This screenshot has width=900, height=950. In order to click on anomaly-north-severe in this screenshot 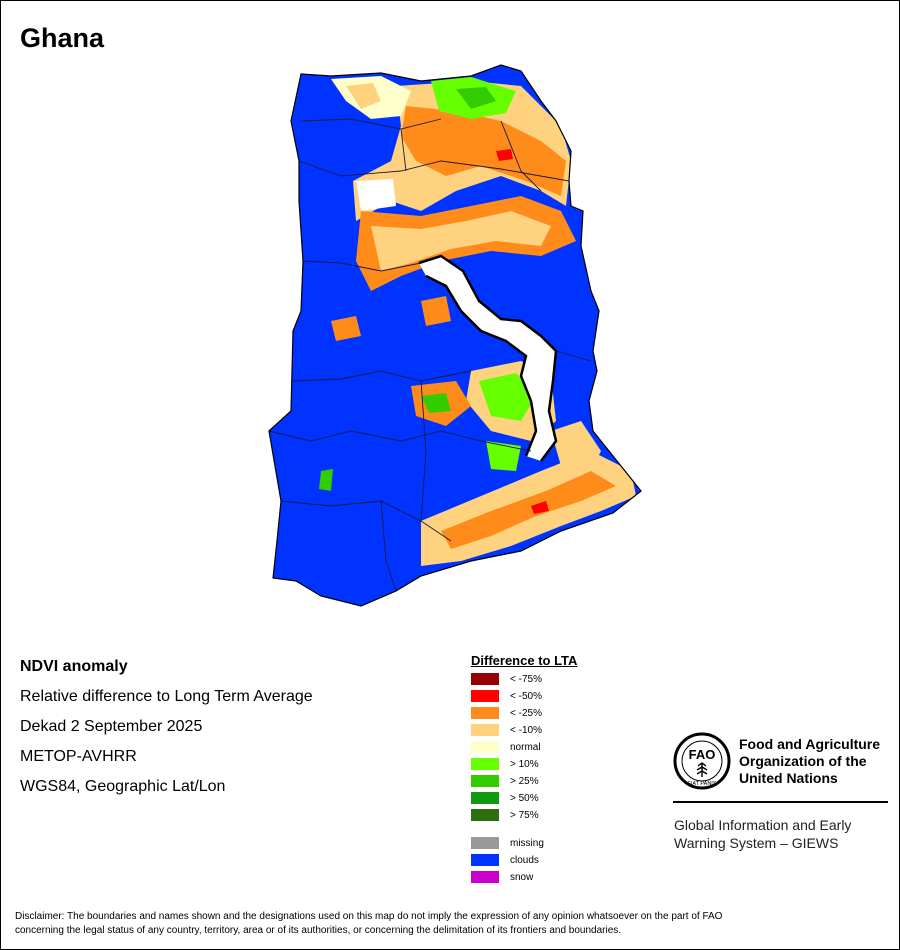, I will do `click(504, 155)`.